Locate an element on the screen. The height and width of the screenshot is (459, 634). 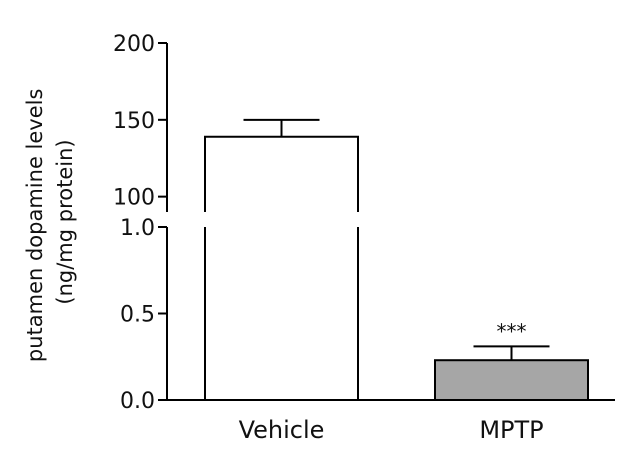
y-axis-title: putamen dopamine levels (ng/mg protein) is located at coordinates (50, 222).